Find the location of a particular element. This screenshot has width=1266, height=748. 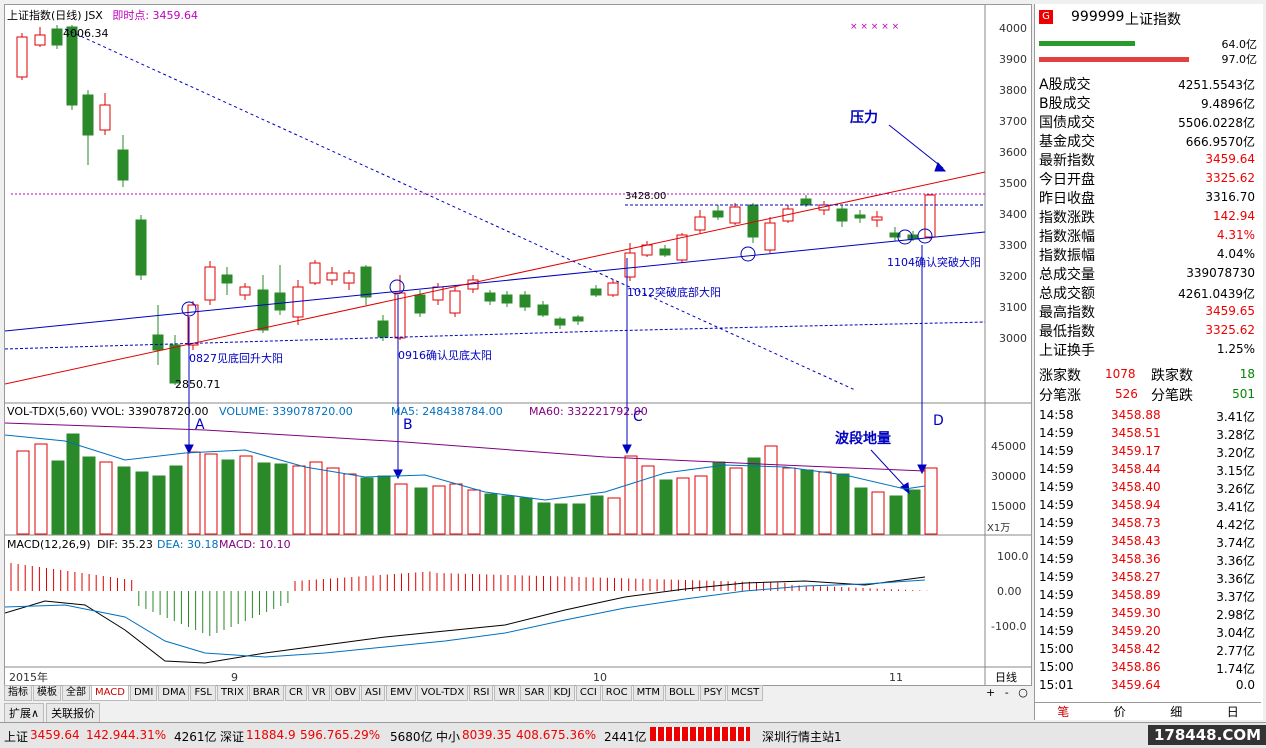

stat-value: 5506.0228亿 is located at coordinates (1216, 123).